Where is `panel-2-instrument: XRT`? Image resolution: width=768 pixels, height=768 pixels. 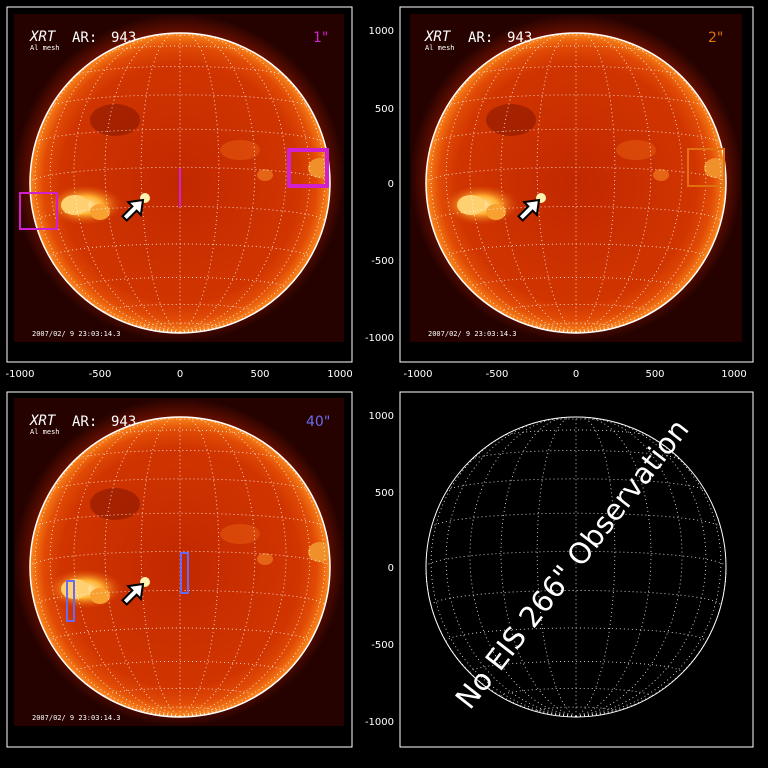
panel-2-instrument: XRT is located at coordinates (438, 37).